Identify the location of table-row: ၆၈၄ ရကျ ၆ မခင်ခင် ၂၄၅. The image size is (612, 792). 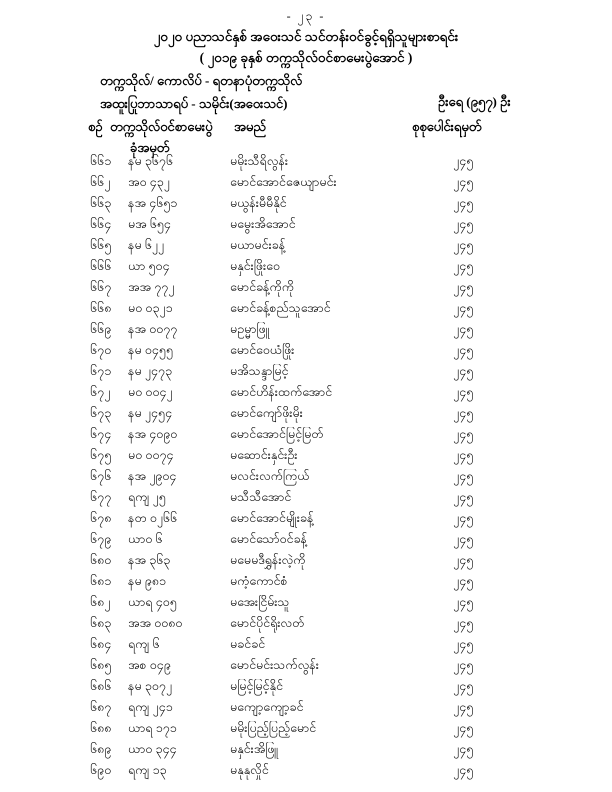
(306, 645).